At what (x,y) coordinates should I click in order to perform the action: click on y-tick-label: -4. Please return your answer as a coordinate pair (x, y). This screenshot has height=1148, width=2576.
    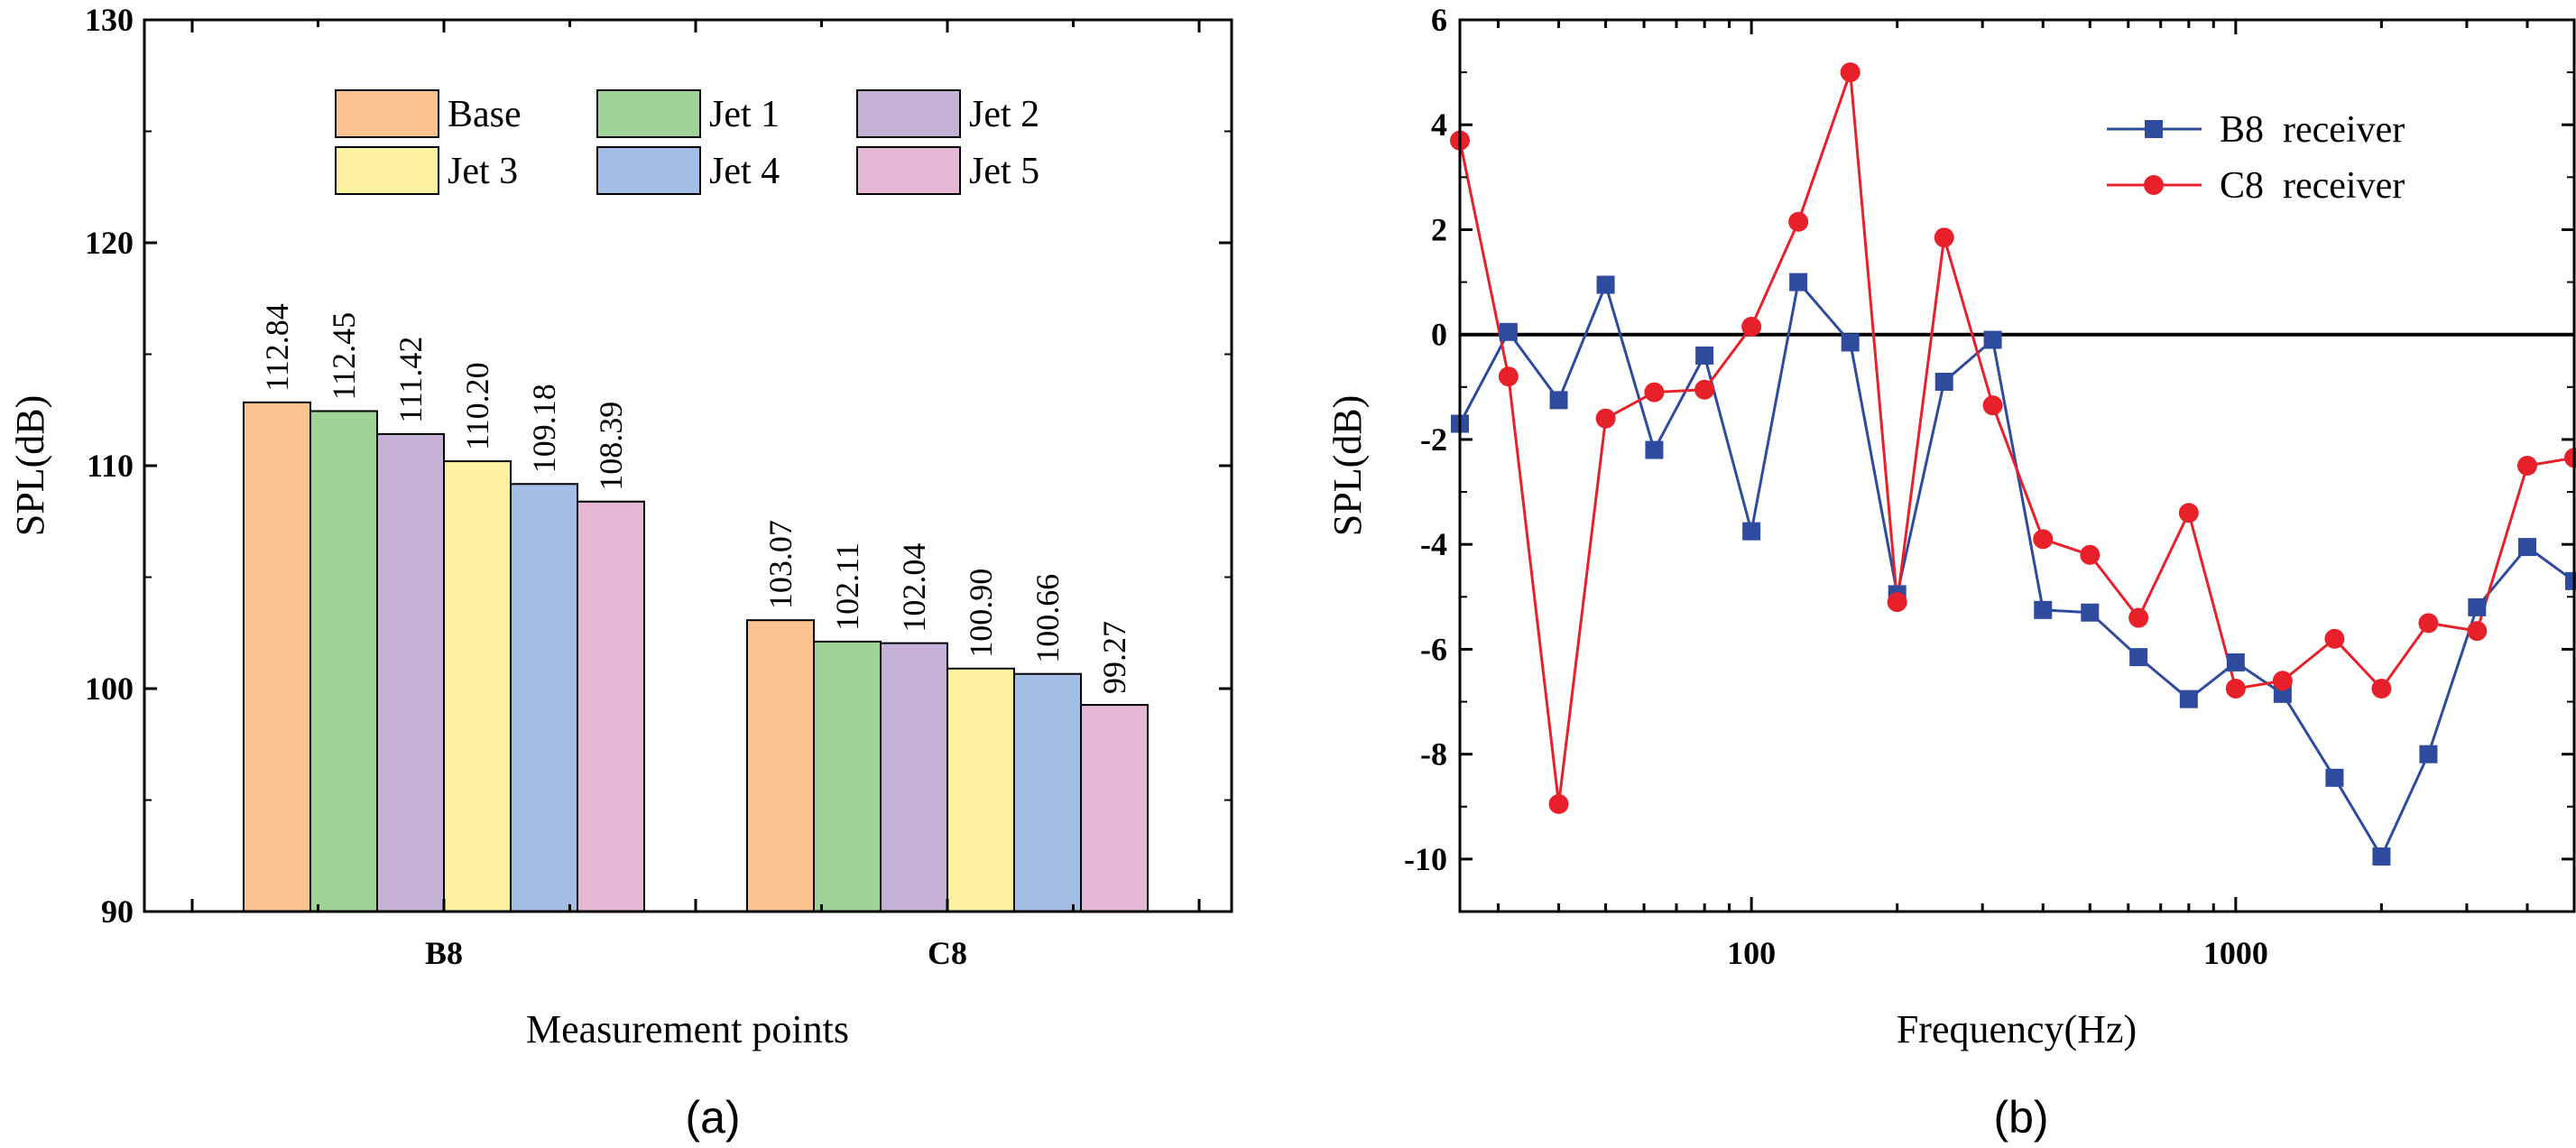
    Looking at the image, I should click on (1433, 544).